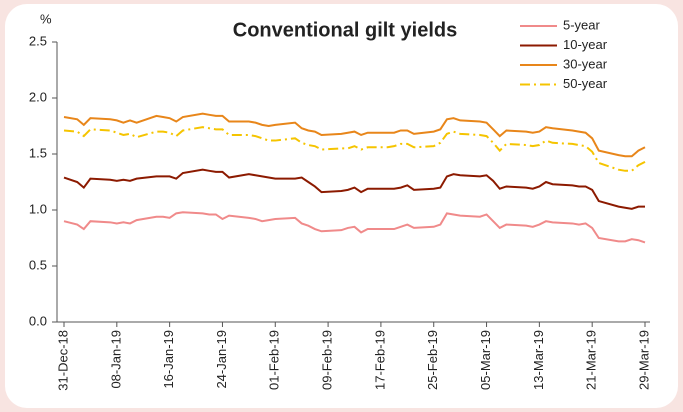  Describe the element at coordinates (585, 63) in the screenshot. I see `legend-label: 30-year` at that location.